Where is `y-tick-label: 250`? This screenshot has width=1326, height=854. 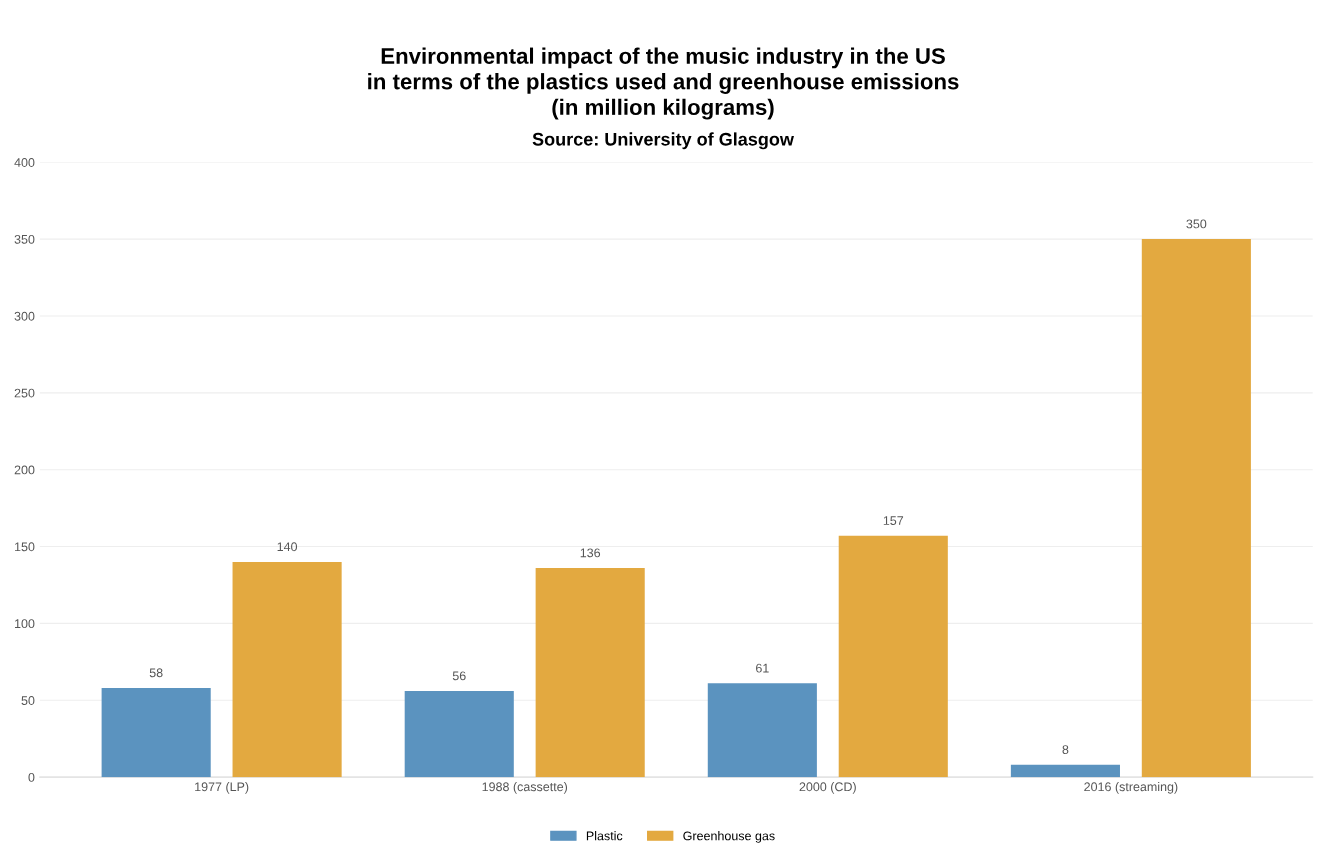 y-tick-label: 250 is located at coordinates (24, 393).